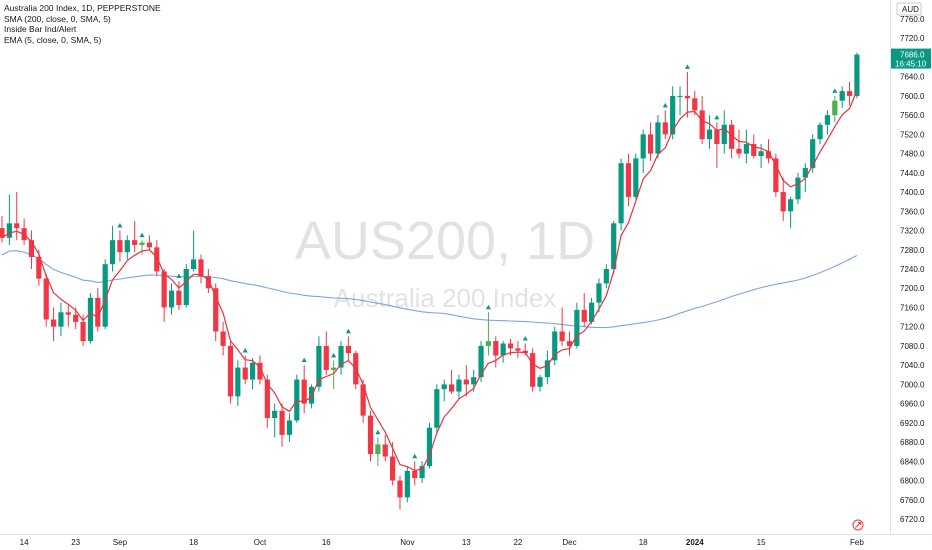 Image resolution: width=932 pixels, height=550 pixels. I want to click on price-tick-label: 7120.0, so click(912, 327).